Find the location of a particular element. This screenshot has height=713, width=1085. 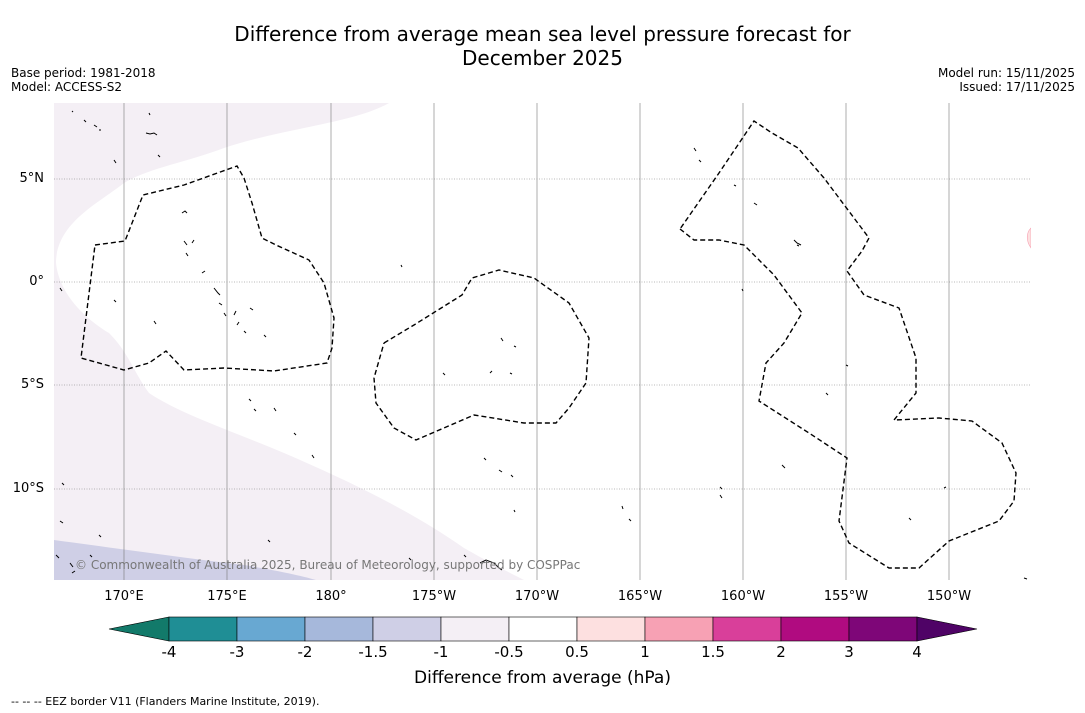

colorbar-tick-label: -2 is located at coordinates (305, 652).